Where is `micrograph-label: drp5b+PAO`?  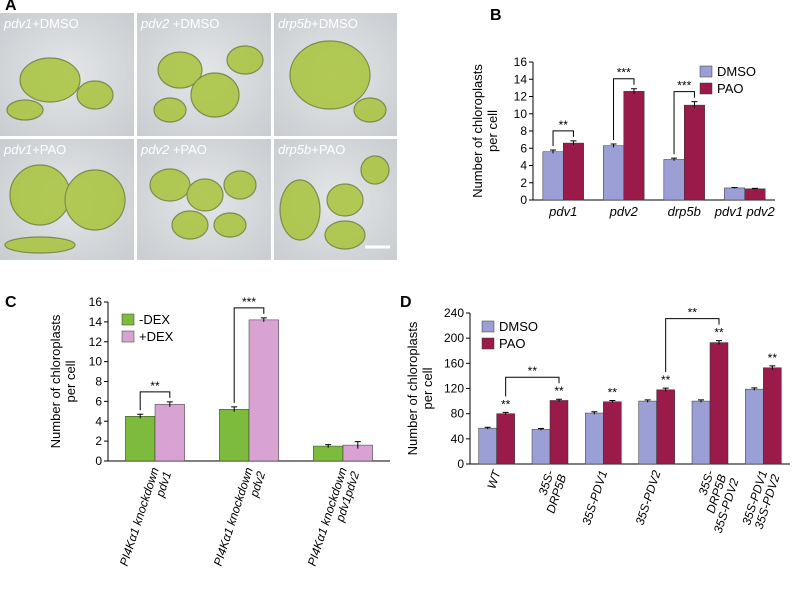
micrograph-label: drp5b+PAO is located at coordinates (311, 149).